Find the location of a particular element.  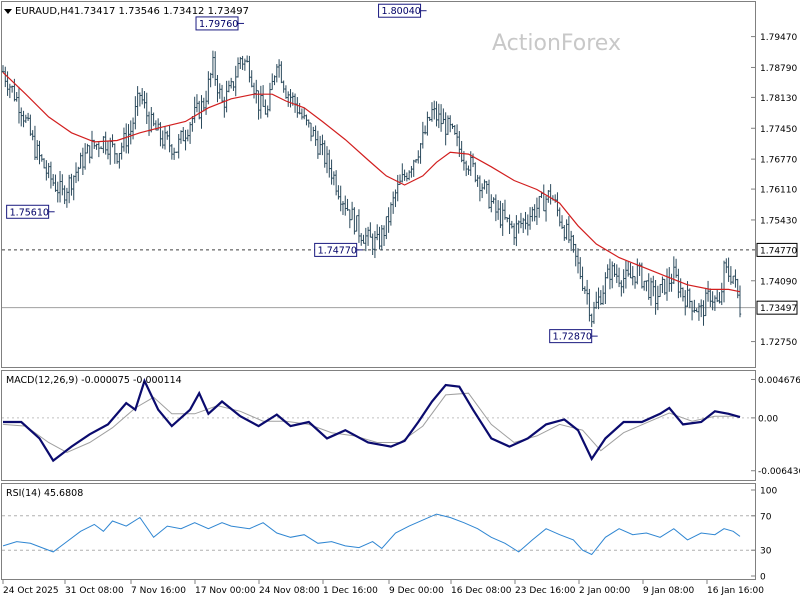

x-tick-label: 24 Nov 08:00 is located at coordinates (289, 591).